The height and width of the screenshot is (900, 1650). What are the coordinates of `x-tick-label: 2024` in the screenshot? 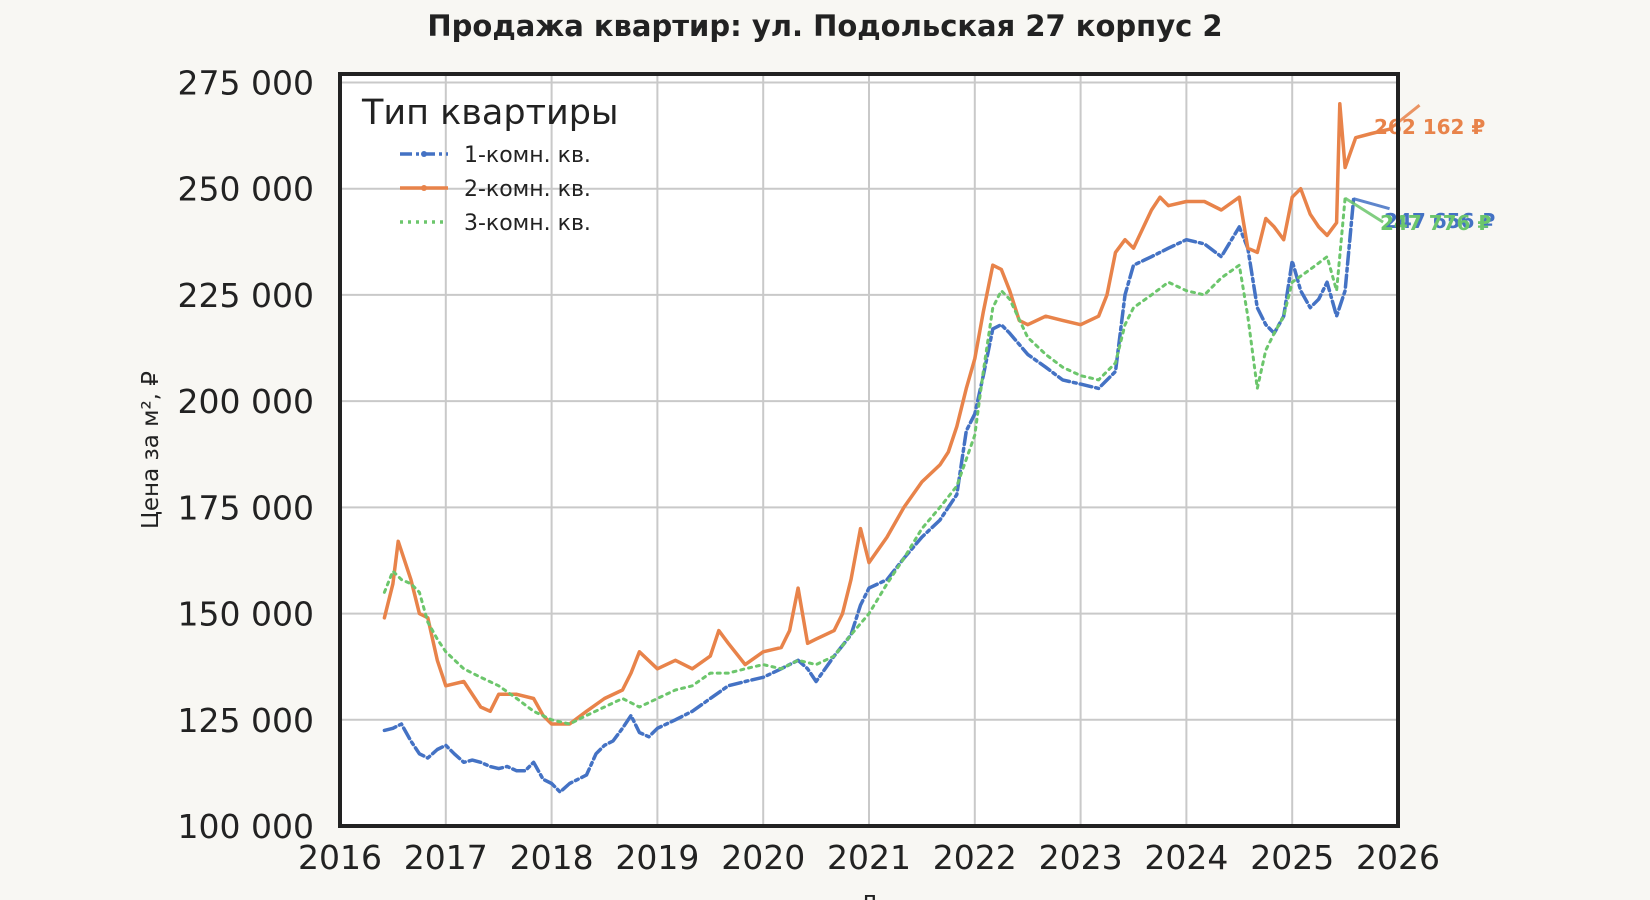 It's located at (1186, 857).